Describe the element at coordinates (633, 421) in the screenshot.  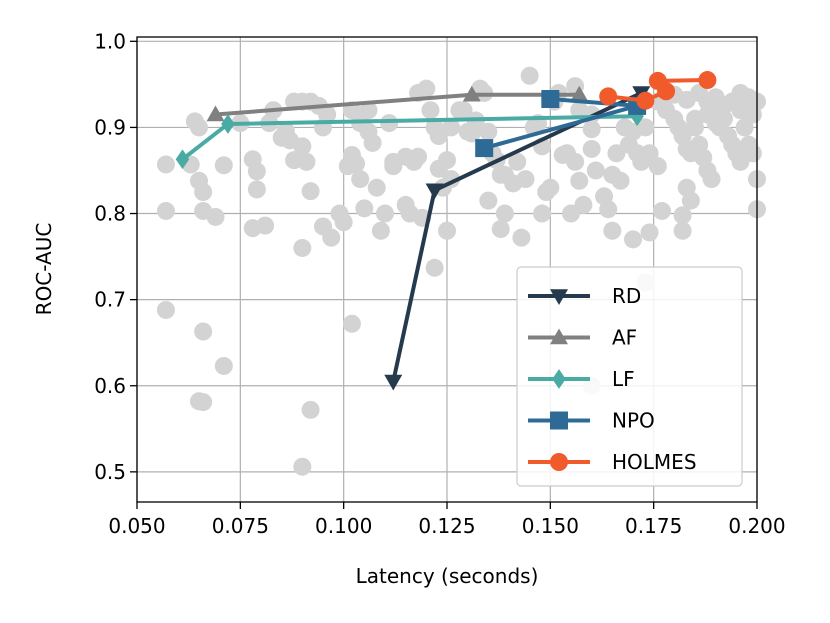
I see `legend-label-npo: NPO` at that location.